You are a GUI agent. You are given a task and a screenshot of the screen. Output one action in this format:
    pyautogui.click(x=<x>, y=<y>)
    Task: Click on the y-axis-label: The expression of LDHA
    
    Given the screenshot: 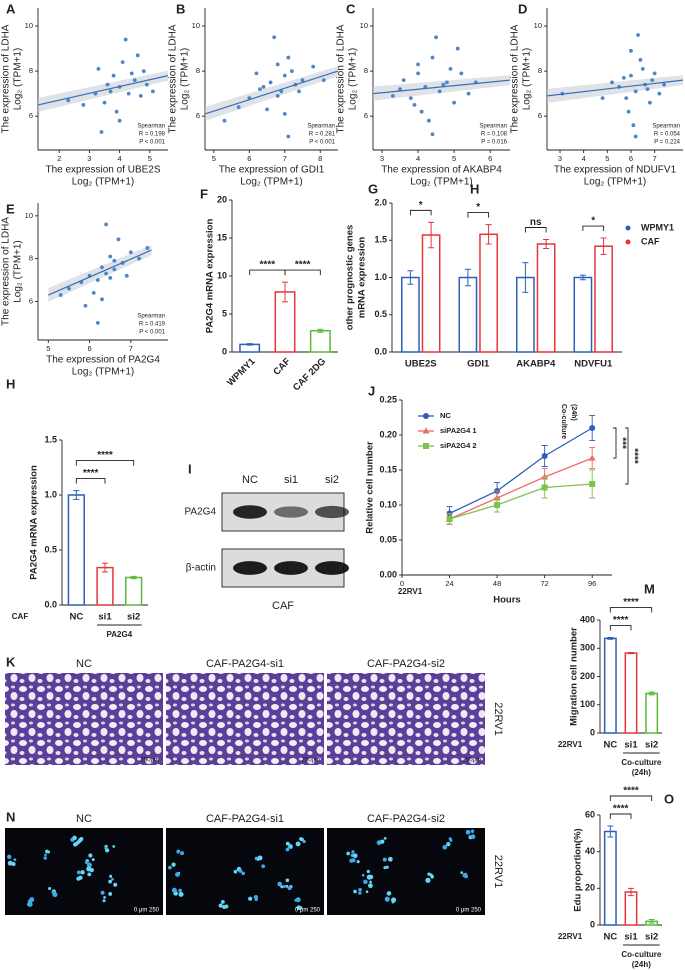 What is the action you would take?
    pyautogui.click(x=6, y=271)
    